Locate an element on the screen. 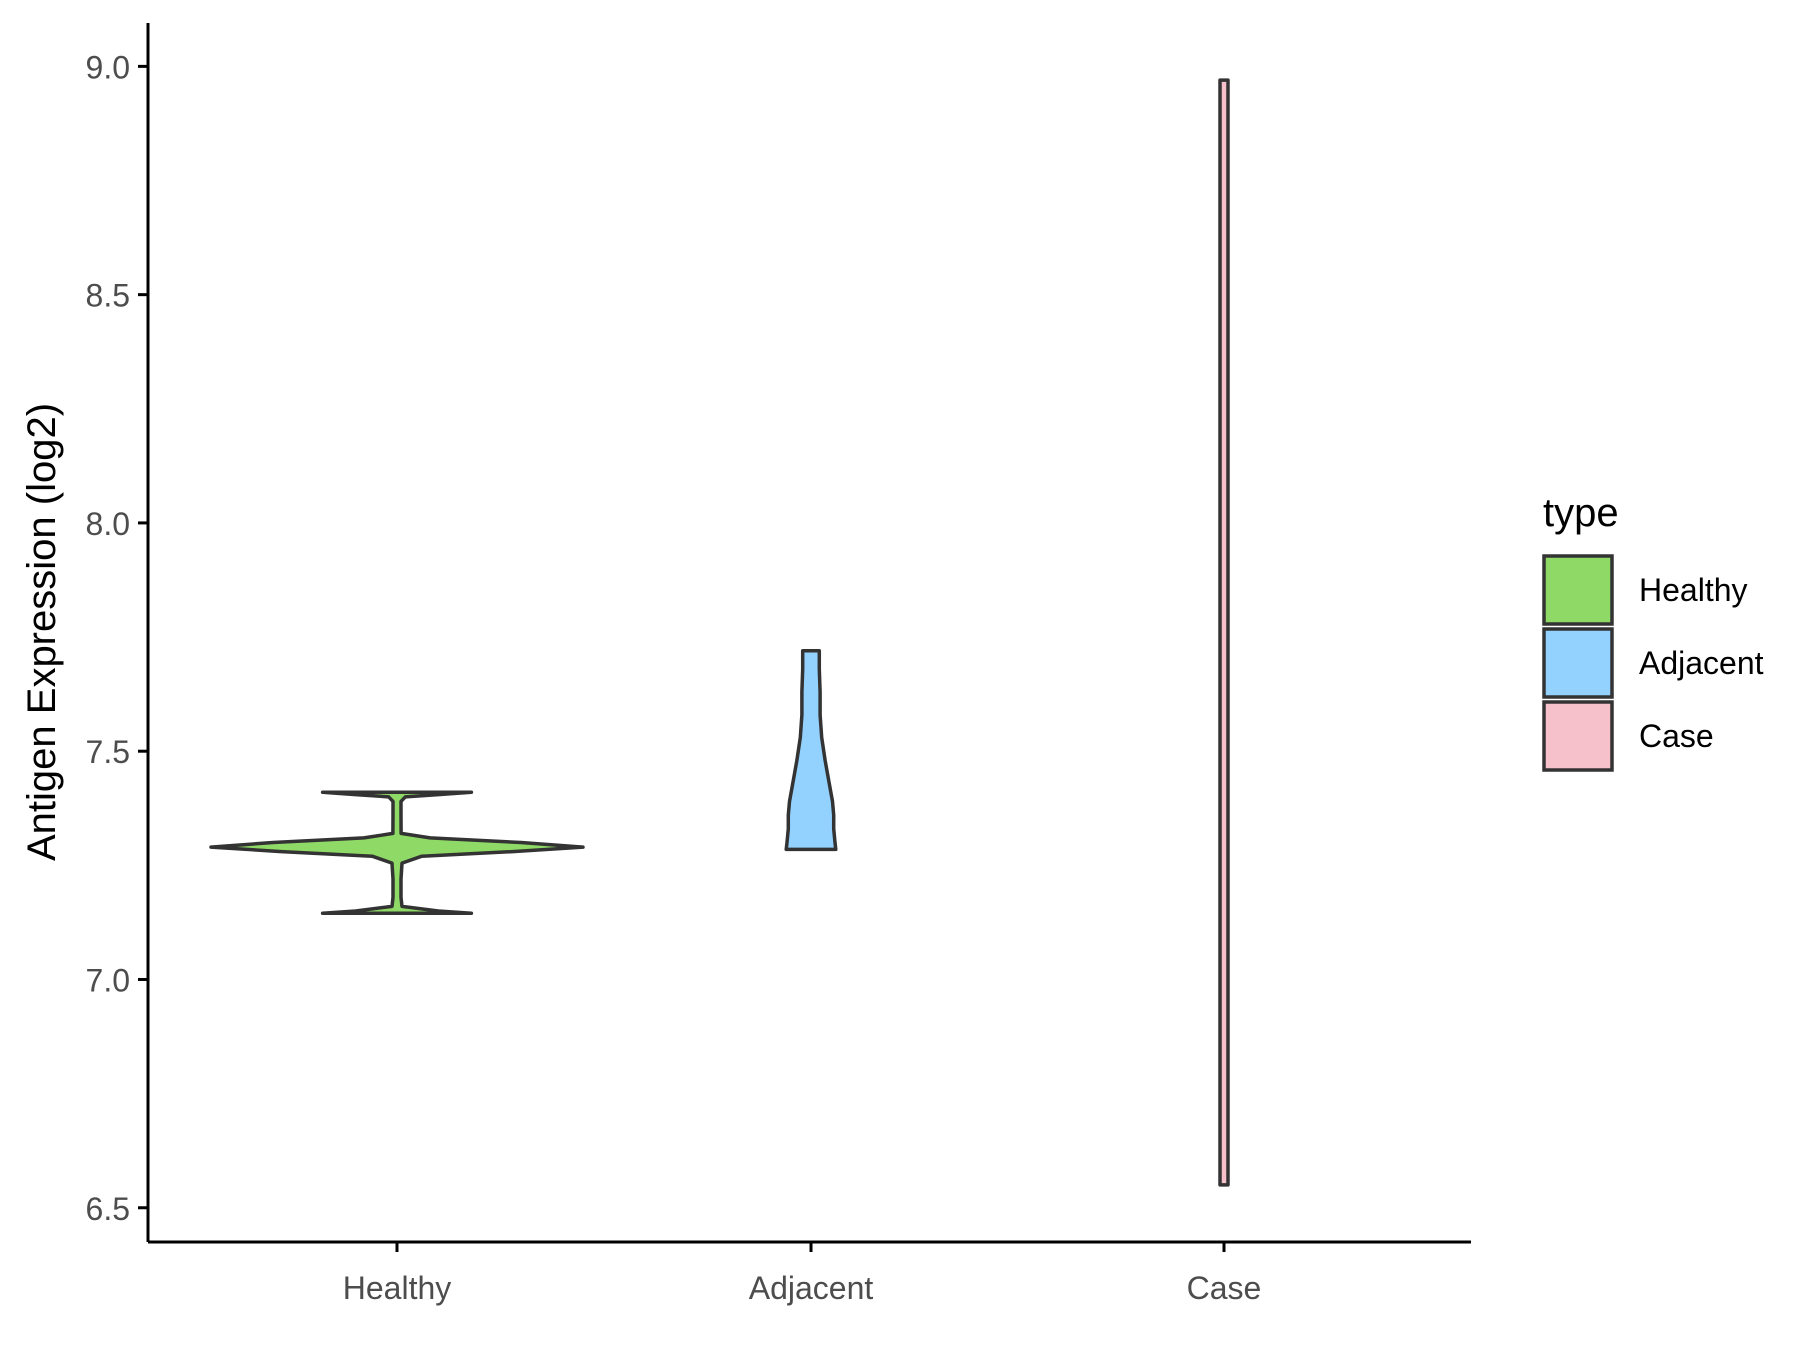 The width and height of the screenshot is (1800, 1355). y-tick-label: 7.5 is located at coordinates (108, 752).